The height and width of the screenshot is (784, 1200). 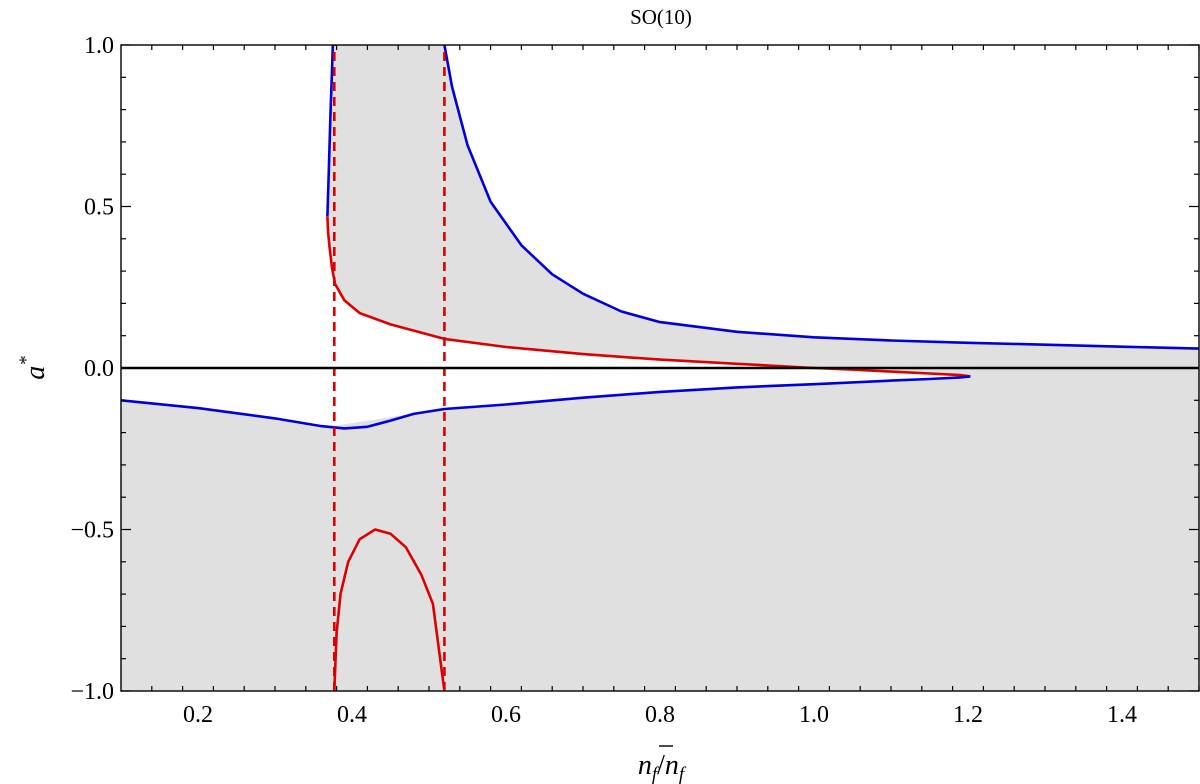 What do you see at coordinates (99, 46) in the screenshot?
I see `y-tick-label: 1.0` at bounding box center [99, 46].